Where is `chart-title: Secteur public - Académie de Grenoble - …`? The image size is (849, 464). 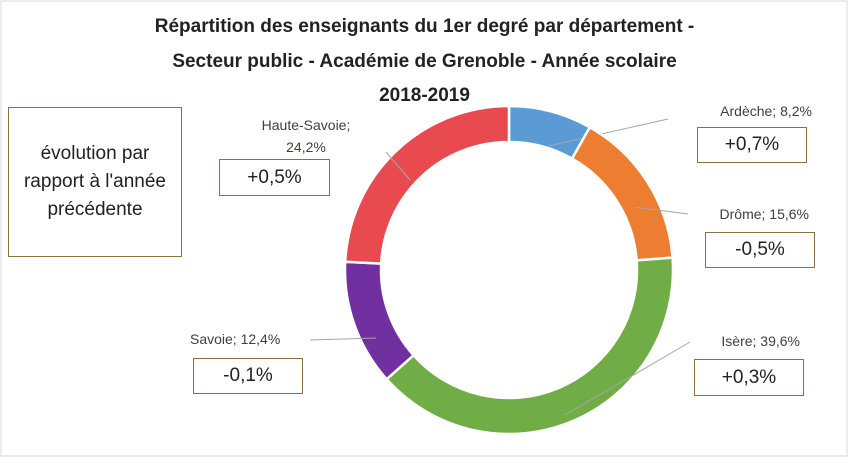
chart-title: Secteur public - Académie de Grenoble - … is located at coordinates (424, 61).